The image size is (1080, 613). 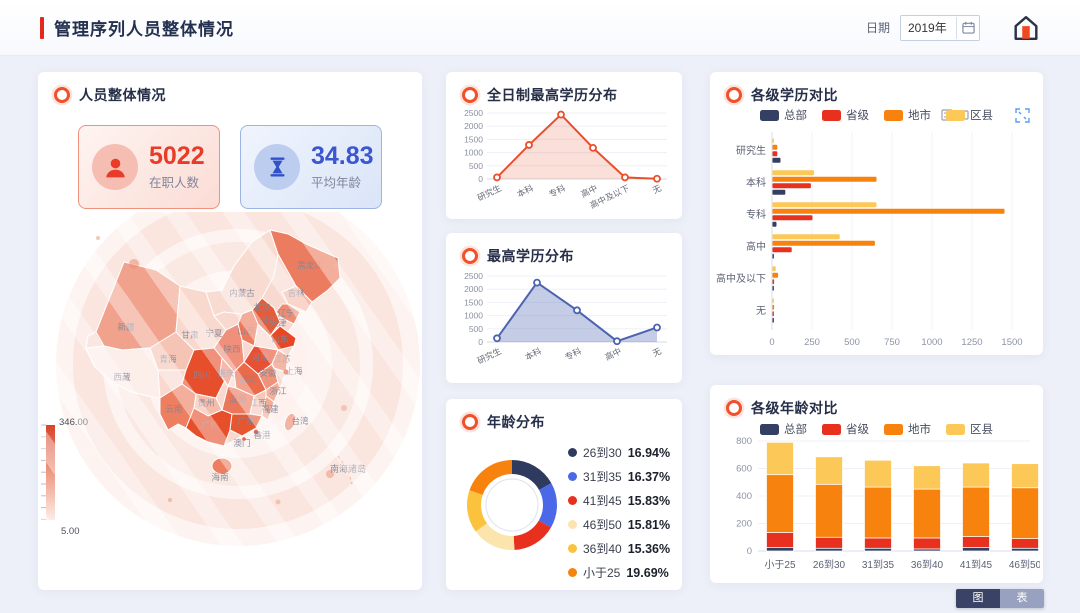 What do you see at coordinates (530, 256) in the screenshot?
I see `panel-title: 最高学历分布` at bounding box center [530, 256].